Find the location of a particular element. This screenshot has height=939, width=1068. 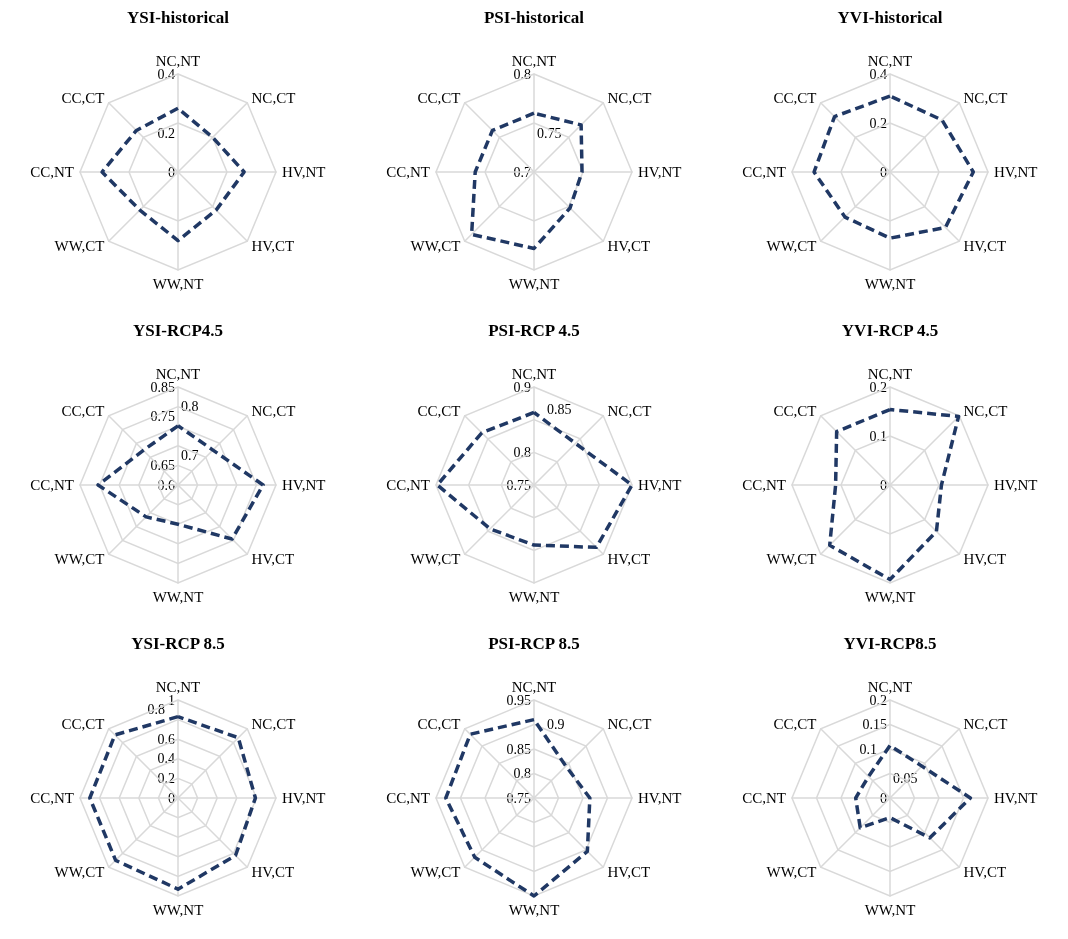

chart-title: YSI-RCP4.5 is located at coordinates (178, 330).